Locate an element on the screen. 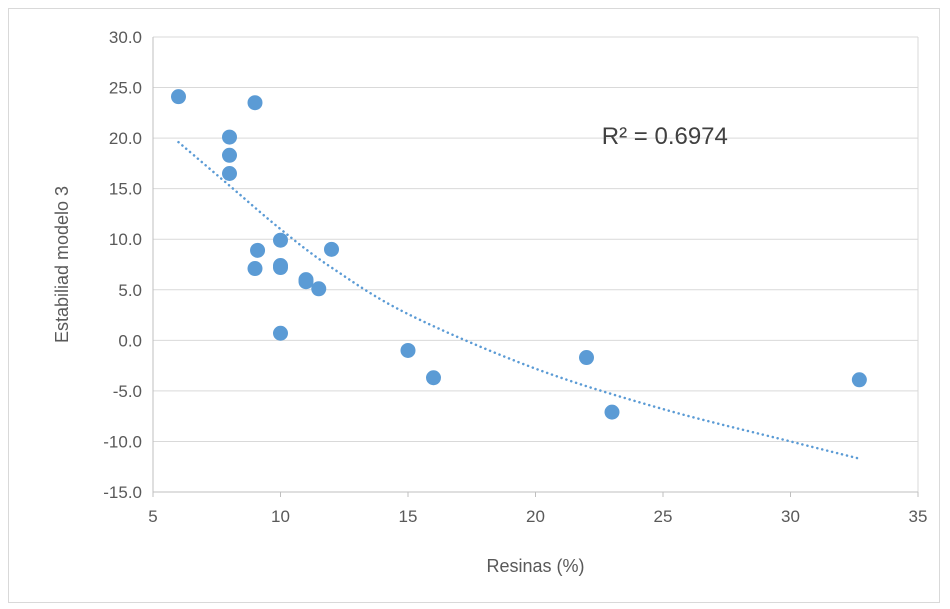  y-tick-label: 5.0 is located at coordinates (130, 290).